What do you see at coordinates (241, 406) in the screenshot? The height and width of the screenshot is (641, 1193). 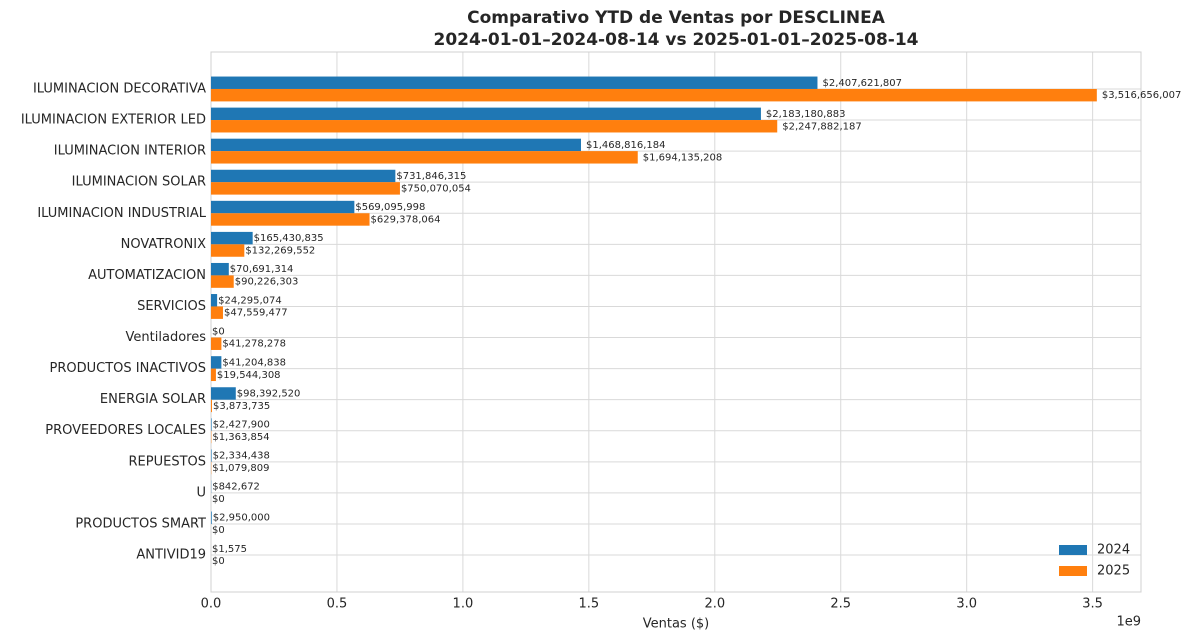 I see `value-label: $3,873,735` at bounding box center [241, 406].